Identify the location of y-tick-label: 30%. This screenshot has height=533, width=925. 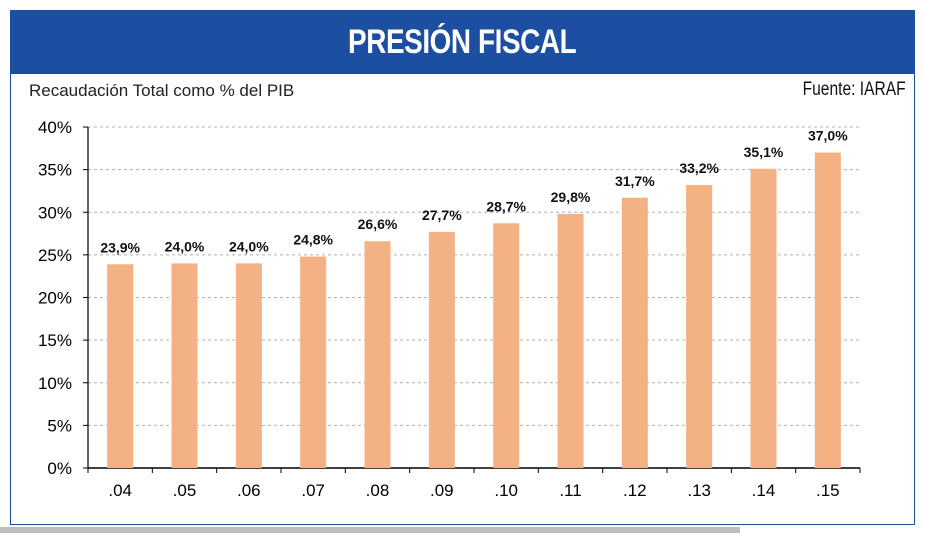
(55, 212).